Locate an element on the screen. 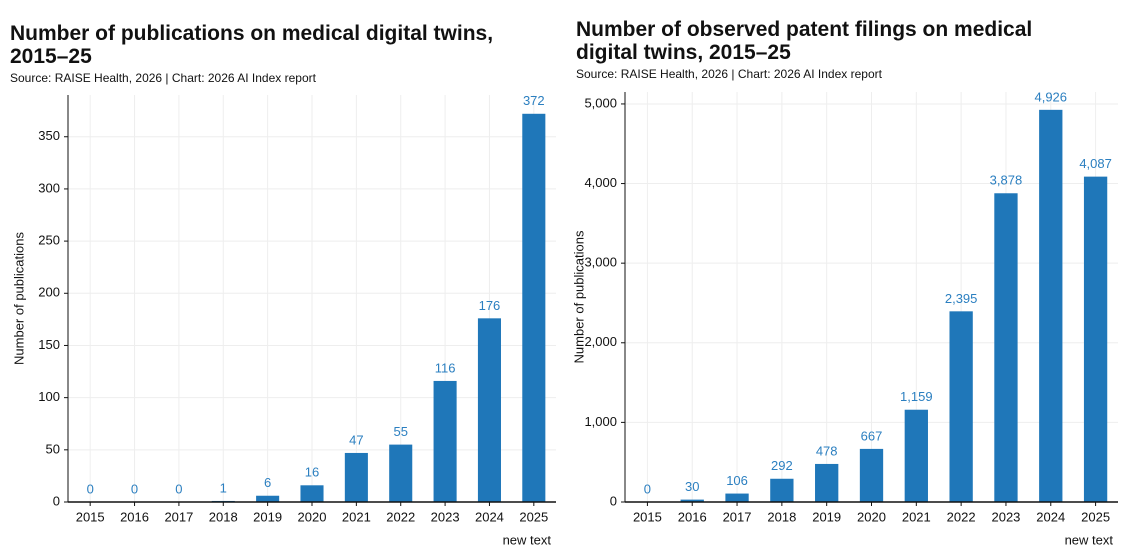 The height and width of the screenshot is (546, 1146). value-label: 106 is located at coordinates (737, 480).